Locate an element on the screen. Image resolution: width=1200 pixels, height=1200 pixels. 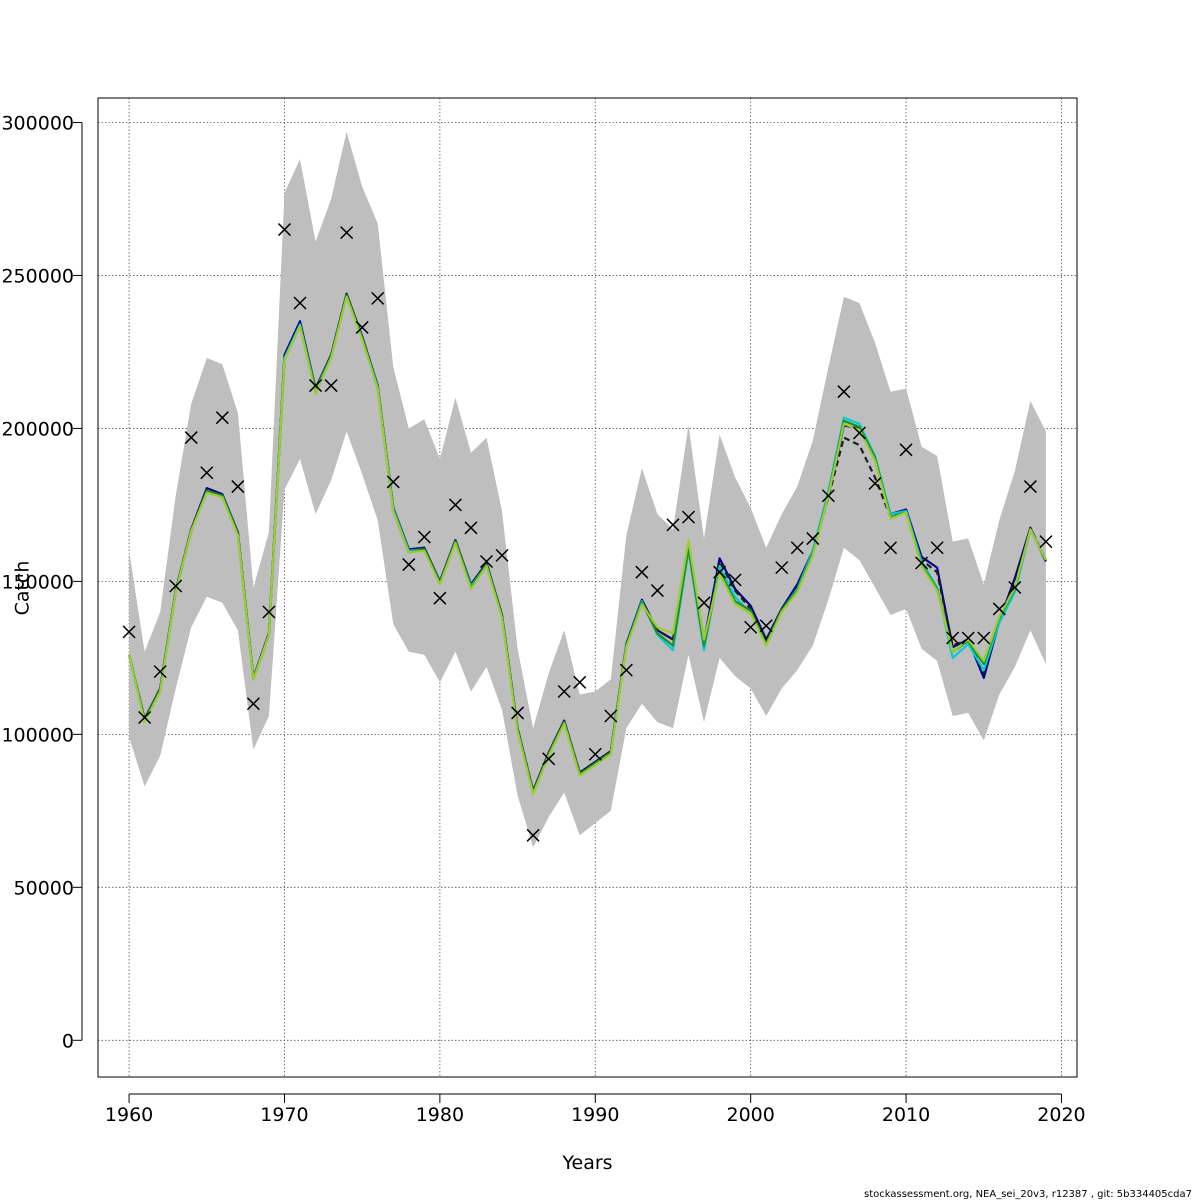
y-tick-label: 200000 is located at coordinates (37, 429).